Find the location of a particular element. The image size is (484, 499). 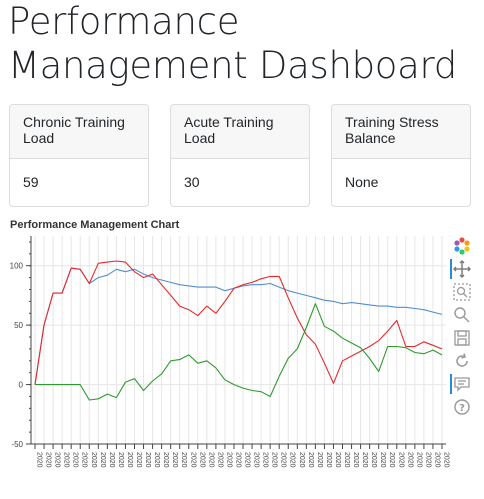

bokeh-logo-icon is located at coordinates (463, 247).